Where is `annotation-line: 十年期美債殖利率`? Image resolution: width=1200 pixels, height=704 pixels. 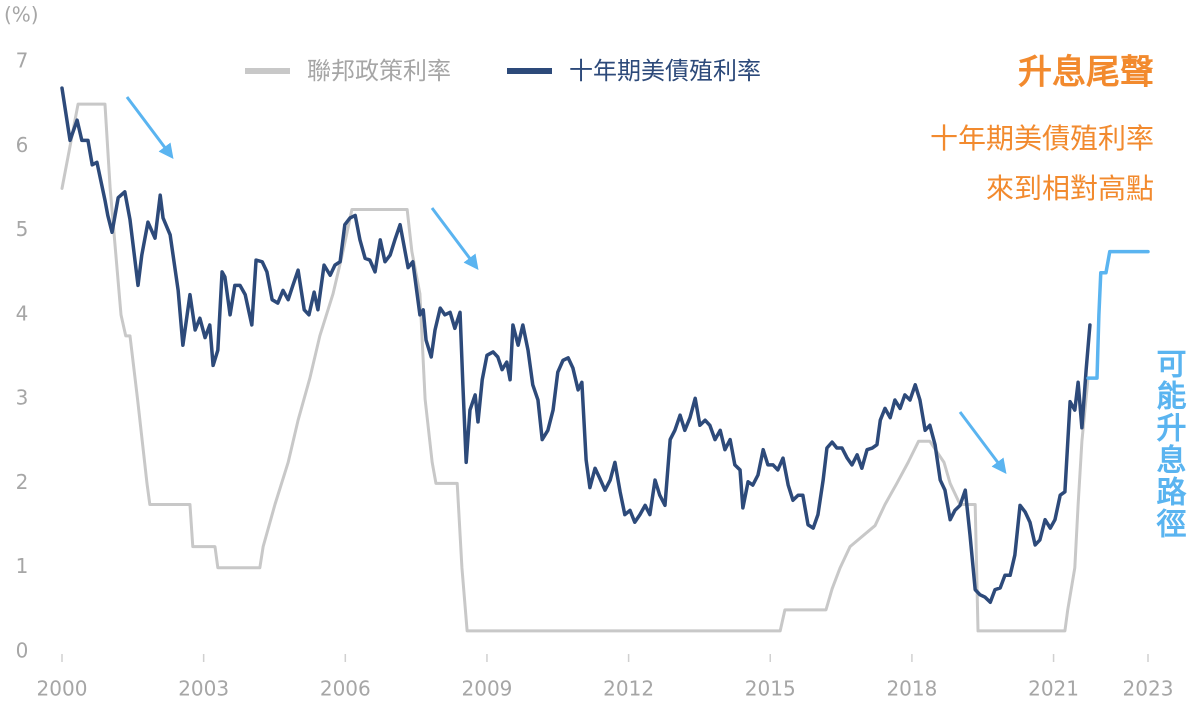 annotation-line: 十年期美債殖利率 is located at coordinates (1042, 138).